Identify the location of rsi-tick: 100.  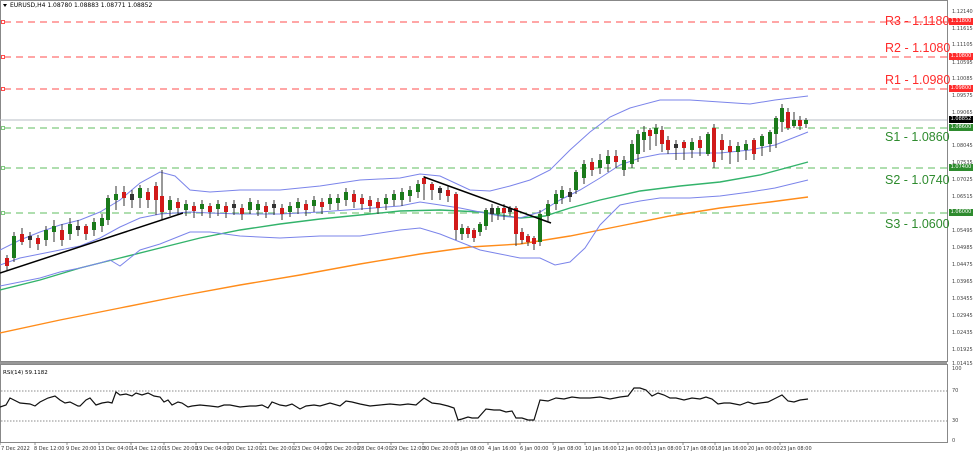
(957, 369).